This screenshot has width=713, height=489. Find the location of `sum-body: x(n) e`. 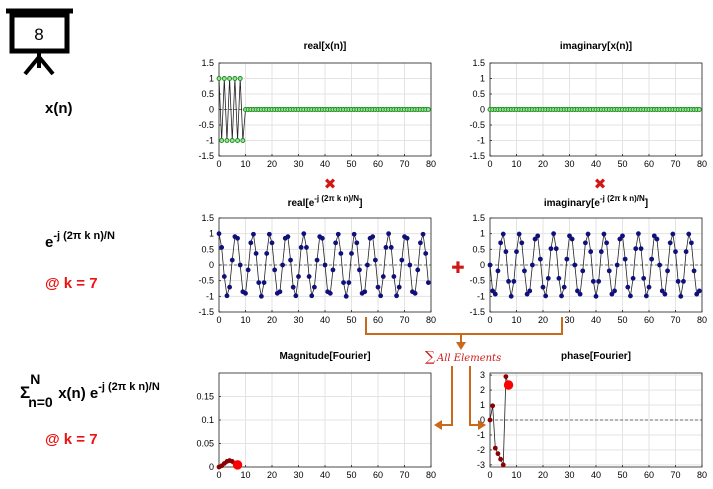

sum-body: x(n) e is located at coordinates (78, 393).